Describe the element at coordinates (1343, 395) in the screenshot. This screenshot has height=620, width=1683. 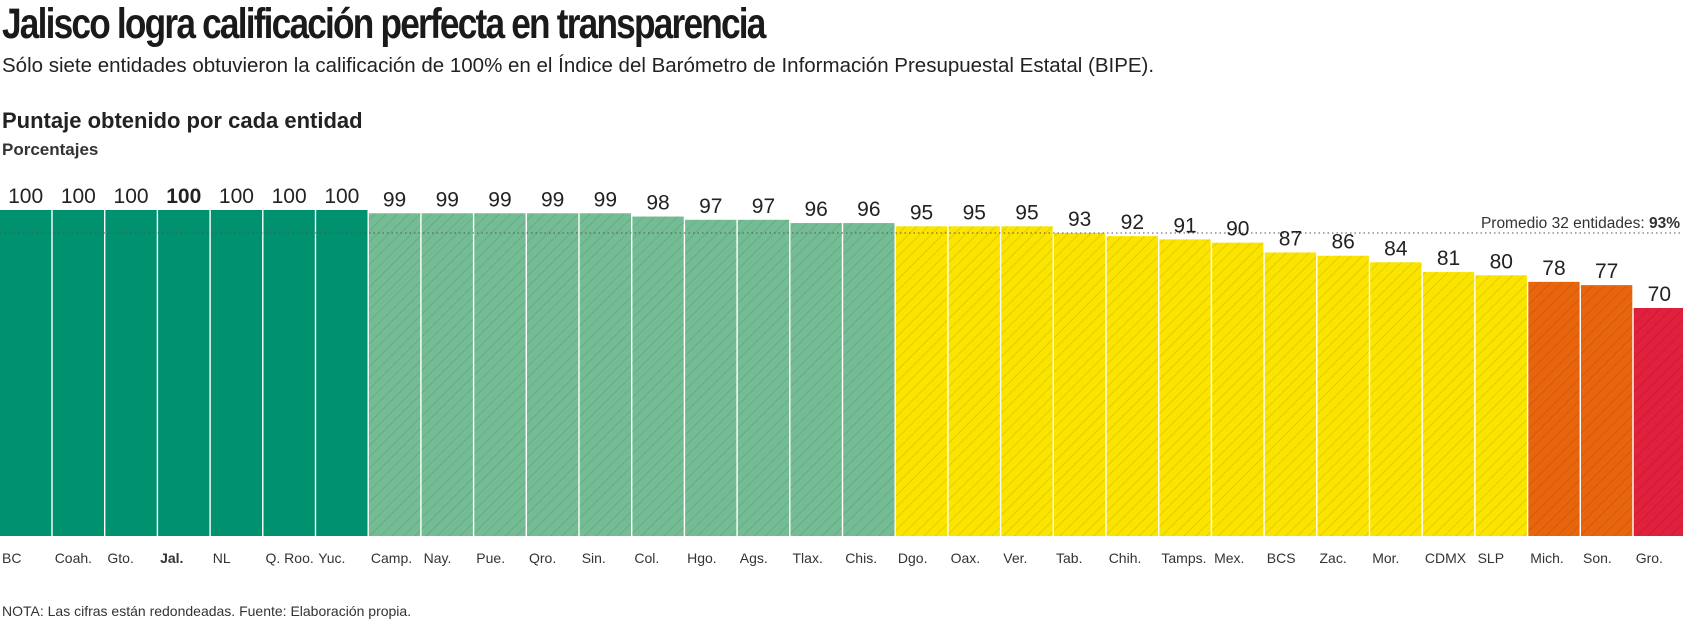
I see `bar-zac` at that location.